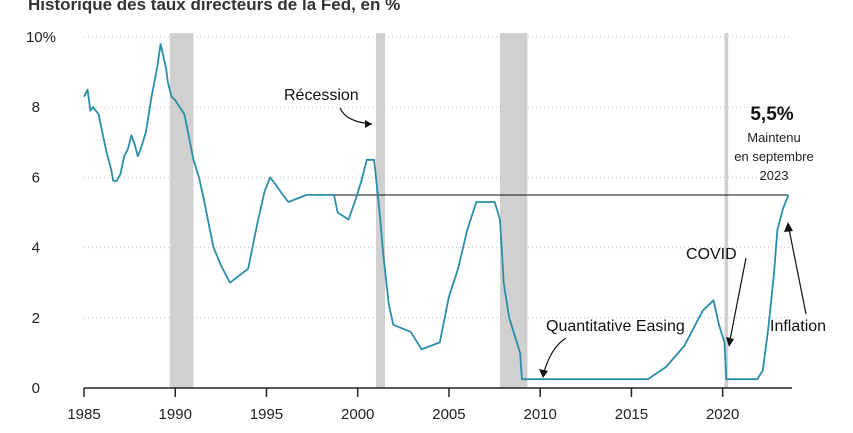 The width and height of the screenshot is (853, 433). What do you see at coordinates (722, 414) in the screenshot?
I see `x-tick-label-7: 2020` at bounding box center [722, 414].